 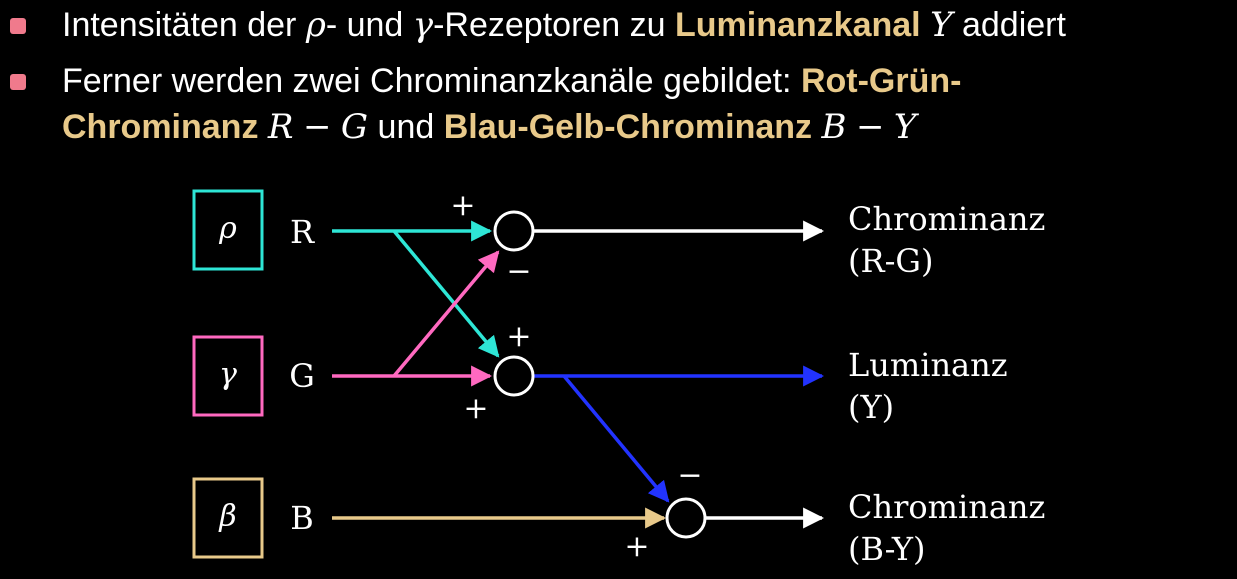 What do you see at coordinates (514, 231) in the screenshot?
I see `sum-node-top` at bounding box center [514, 231].